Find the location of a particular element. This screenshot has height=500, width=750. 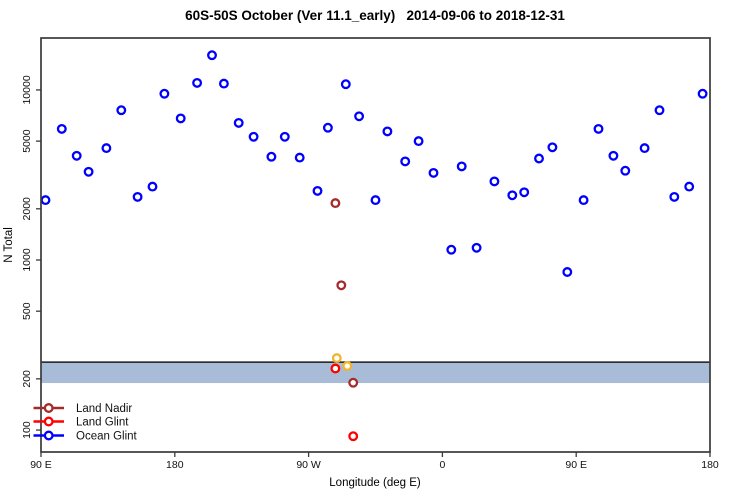

x-tick-label: 0 is located at coordinates (442, 465).